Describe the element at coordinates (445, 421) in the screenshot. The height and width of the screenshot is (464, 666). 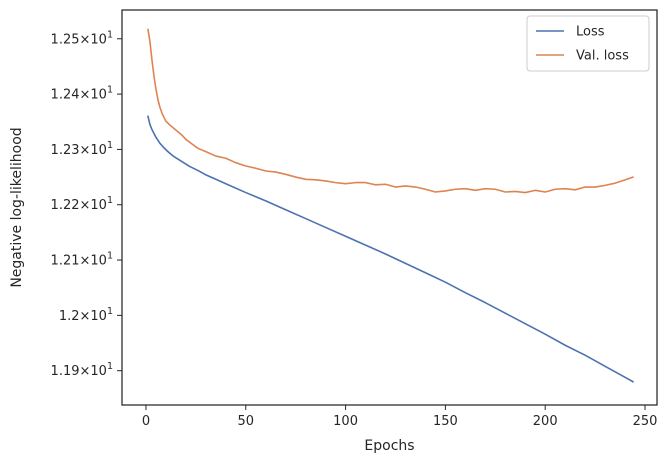
I see `x-tick-label: 150` at that location.